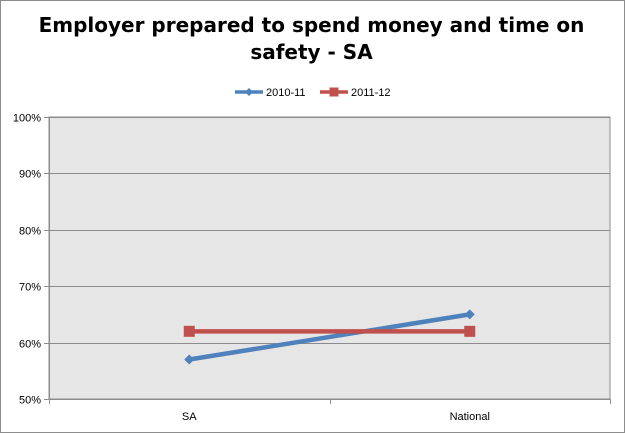  I want to click on chart-title-line-2: safety - SA, so click(311, 52).